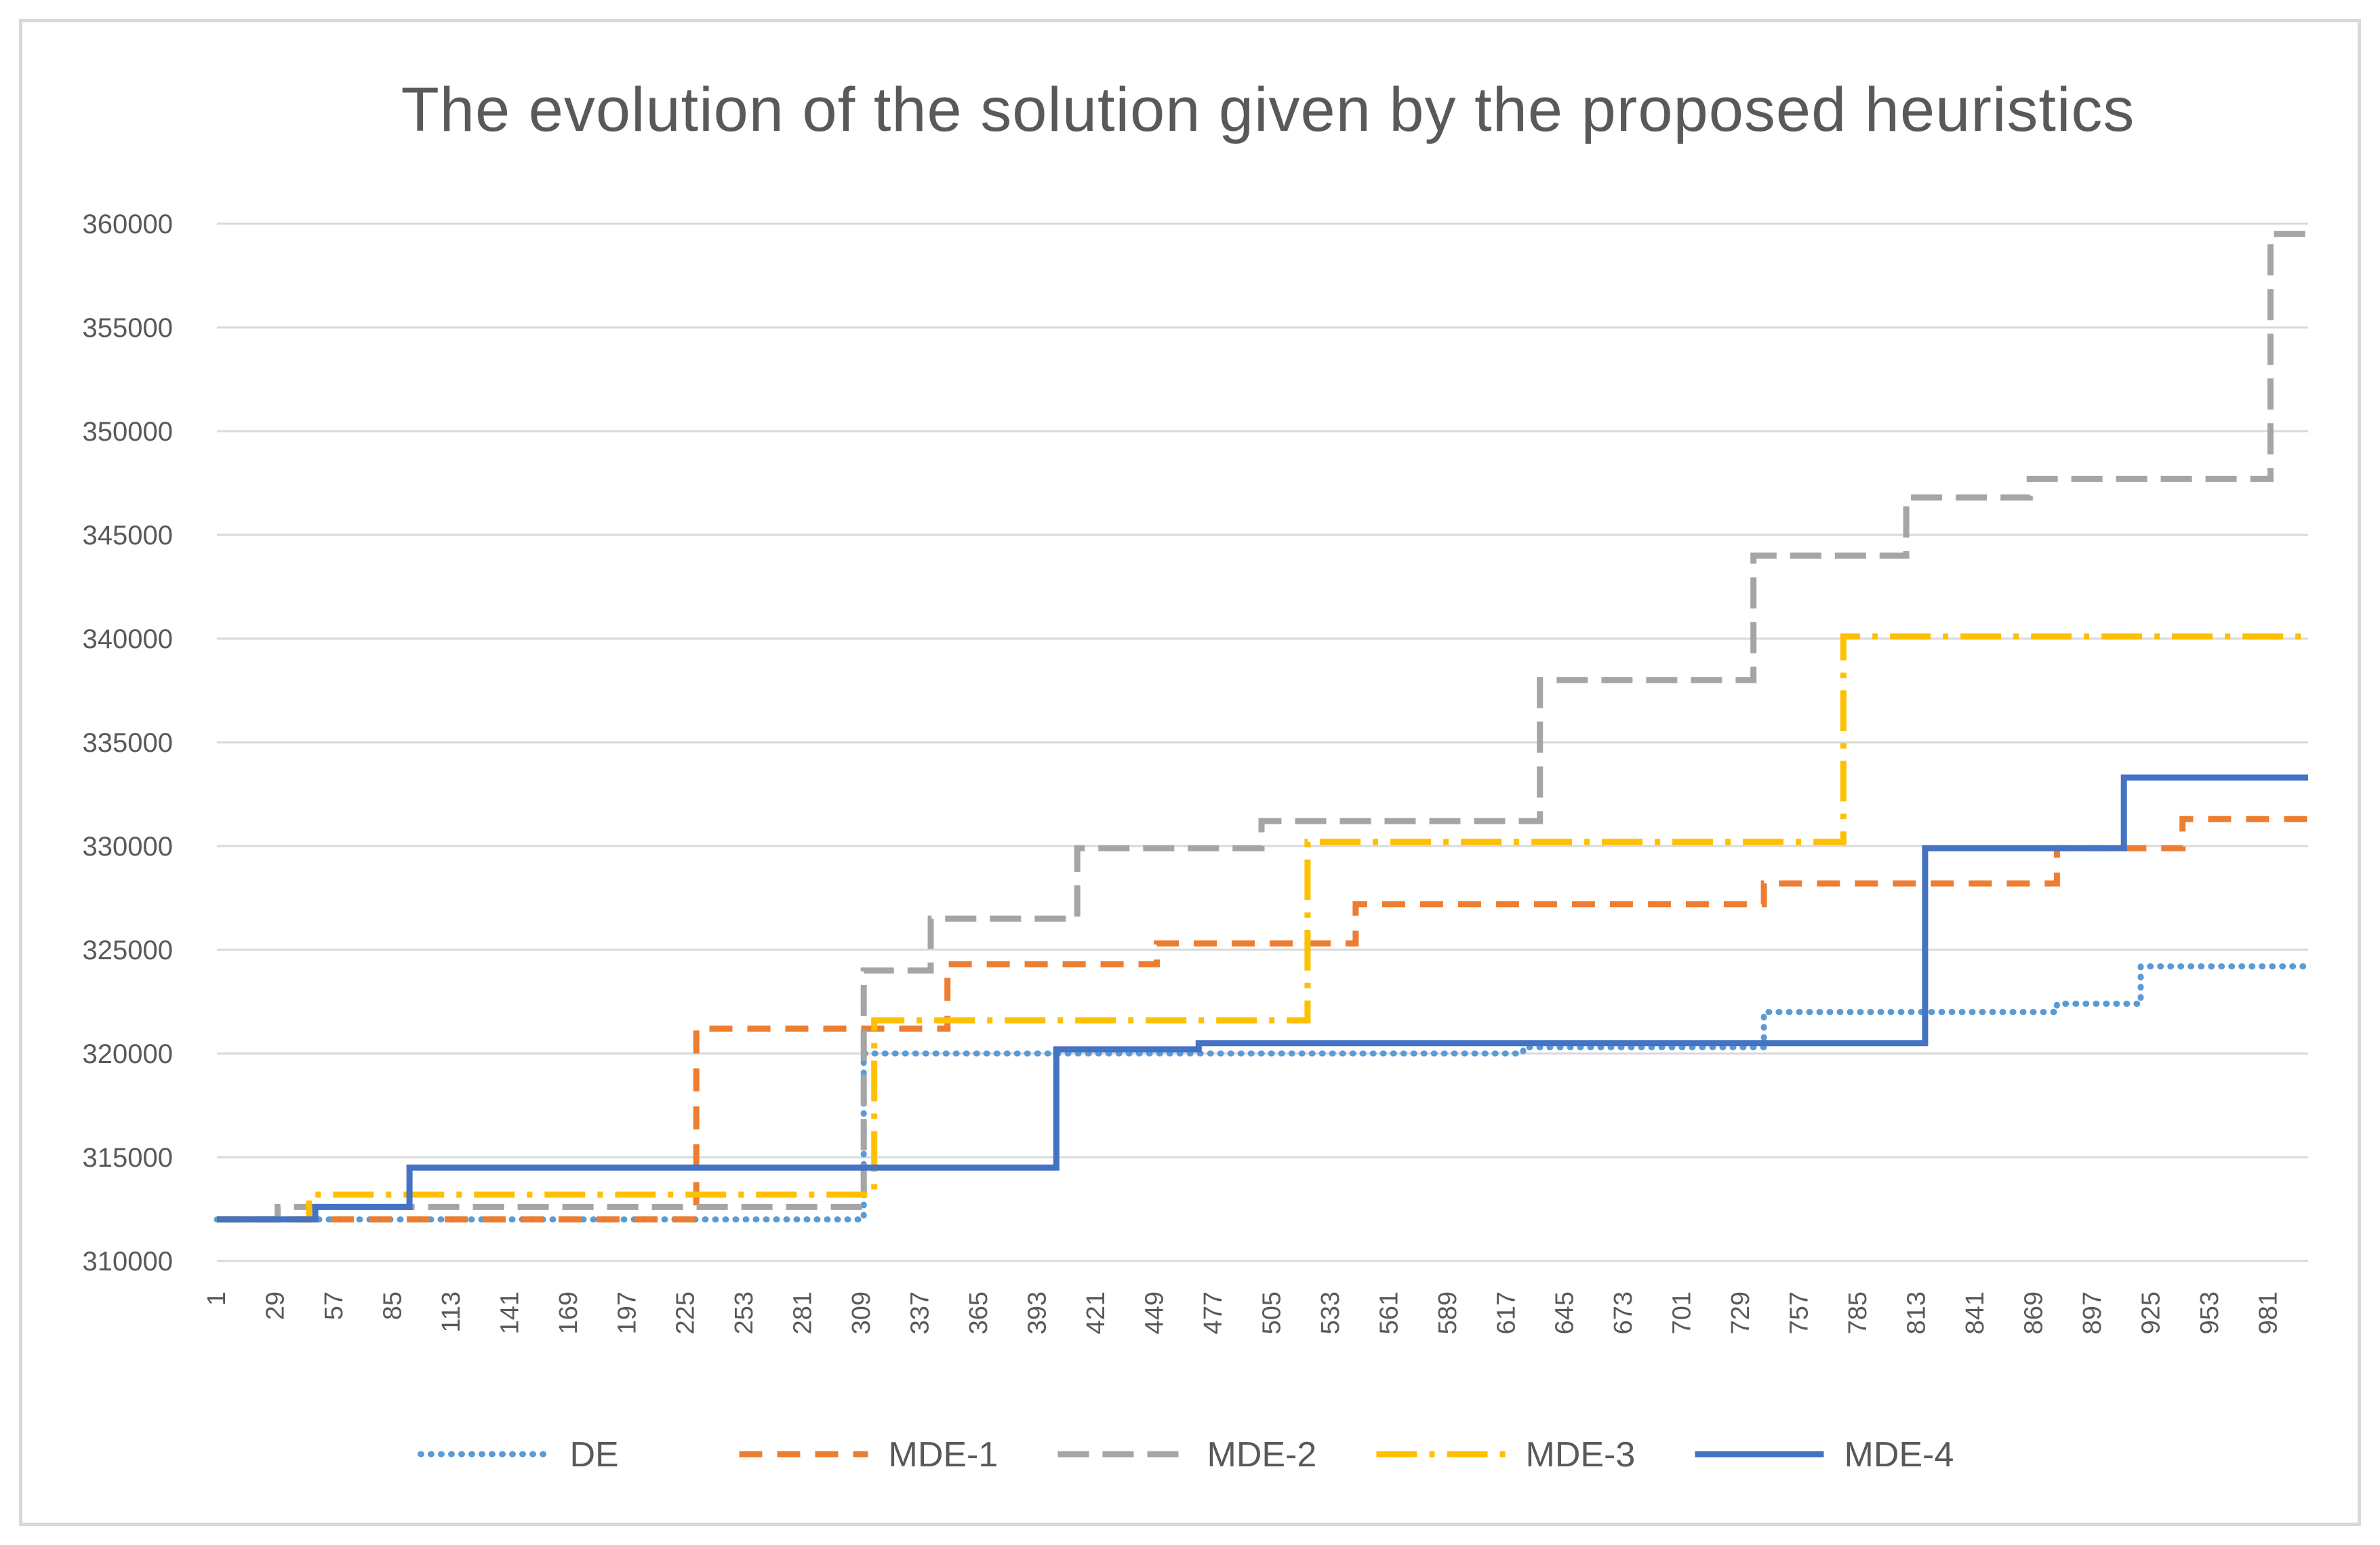  I want to click on x-tick-label: 869, so click(2033, 1312).